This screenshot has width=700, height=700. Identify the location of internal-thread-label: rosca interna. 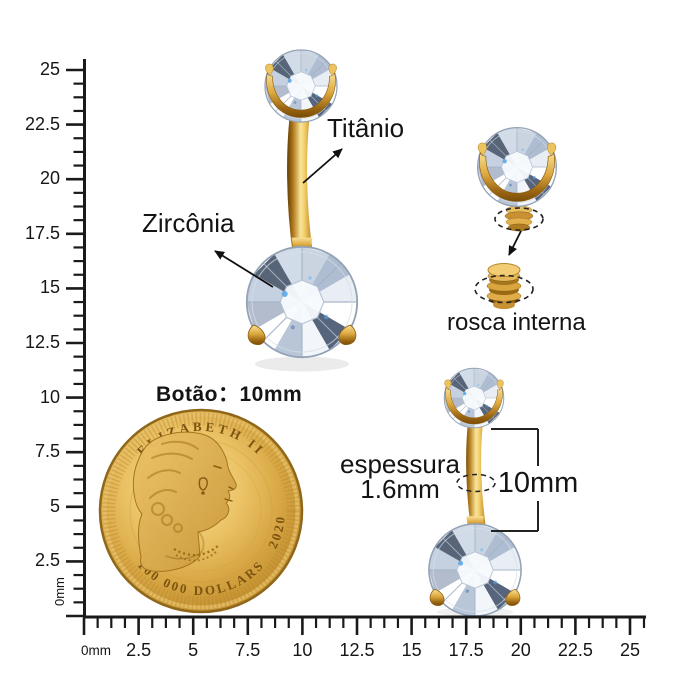
(516, 322).